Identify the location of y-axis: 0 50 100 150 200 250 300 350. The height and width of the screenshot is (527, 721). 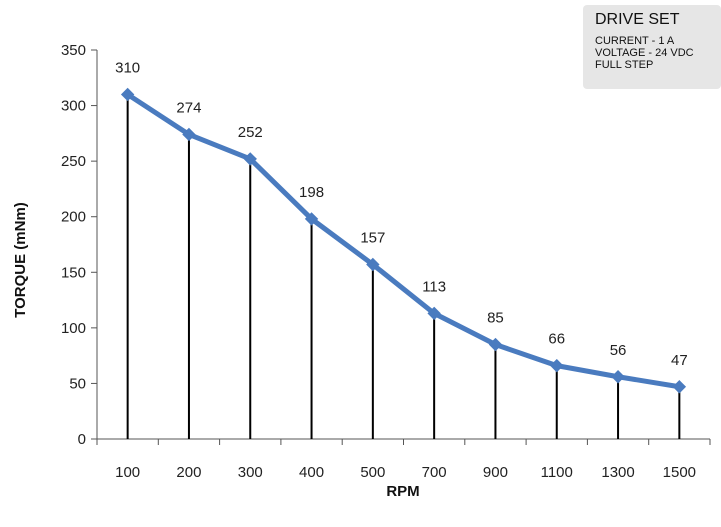
(79, 245).